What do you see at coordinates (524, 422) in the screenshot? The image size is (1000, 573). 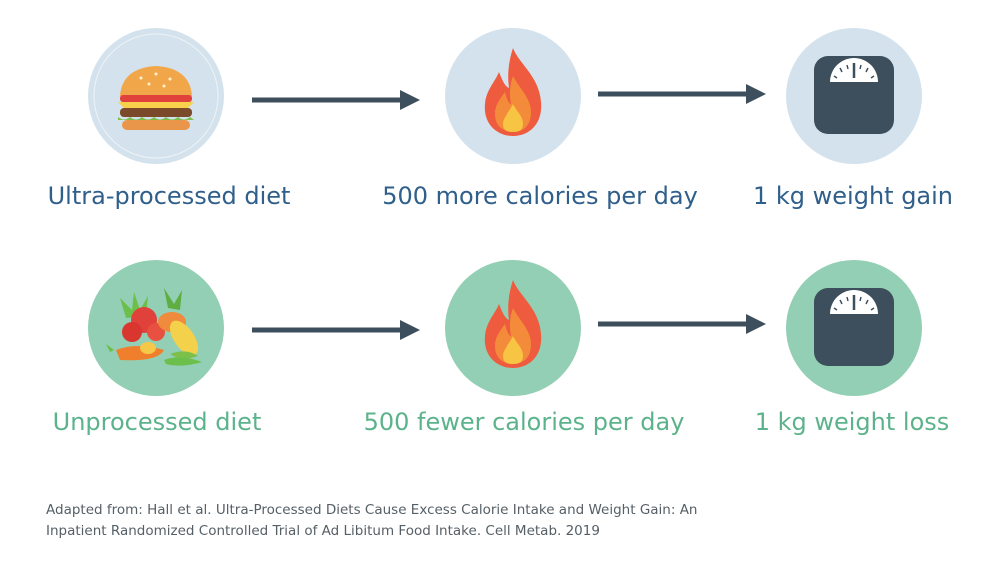 I see `fewer-calories-label: 500 fewer calories per day` at bounding box center [524, 422].